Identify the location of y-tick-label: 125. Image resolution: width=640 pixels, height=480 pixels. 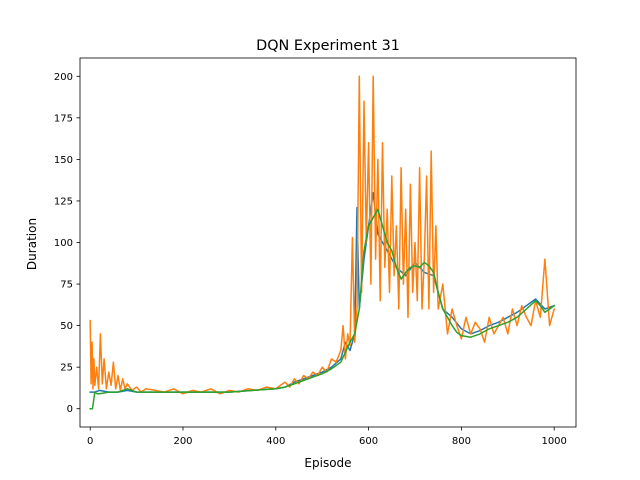
(63, 201).